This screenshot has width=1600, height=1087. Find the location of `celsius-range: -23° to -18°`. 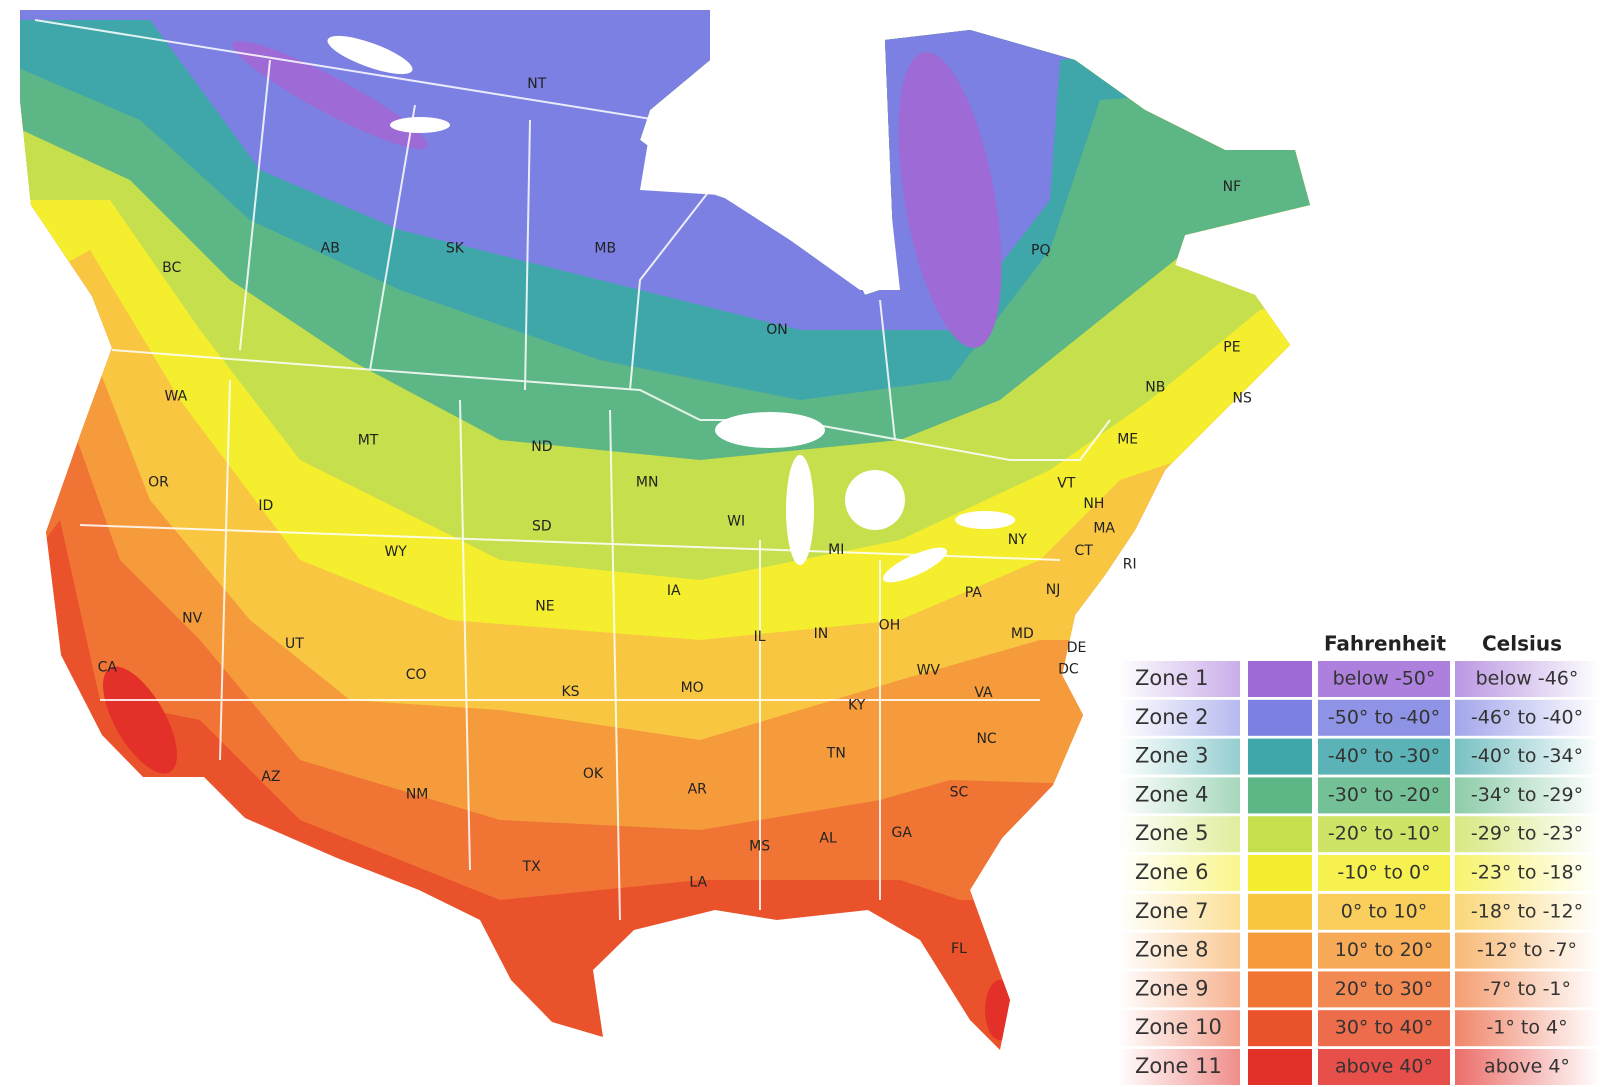

celsius-range: -23° to -18° is located at coordinates (1527, 873).